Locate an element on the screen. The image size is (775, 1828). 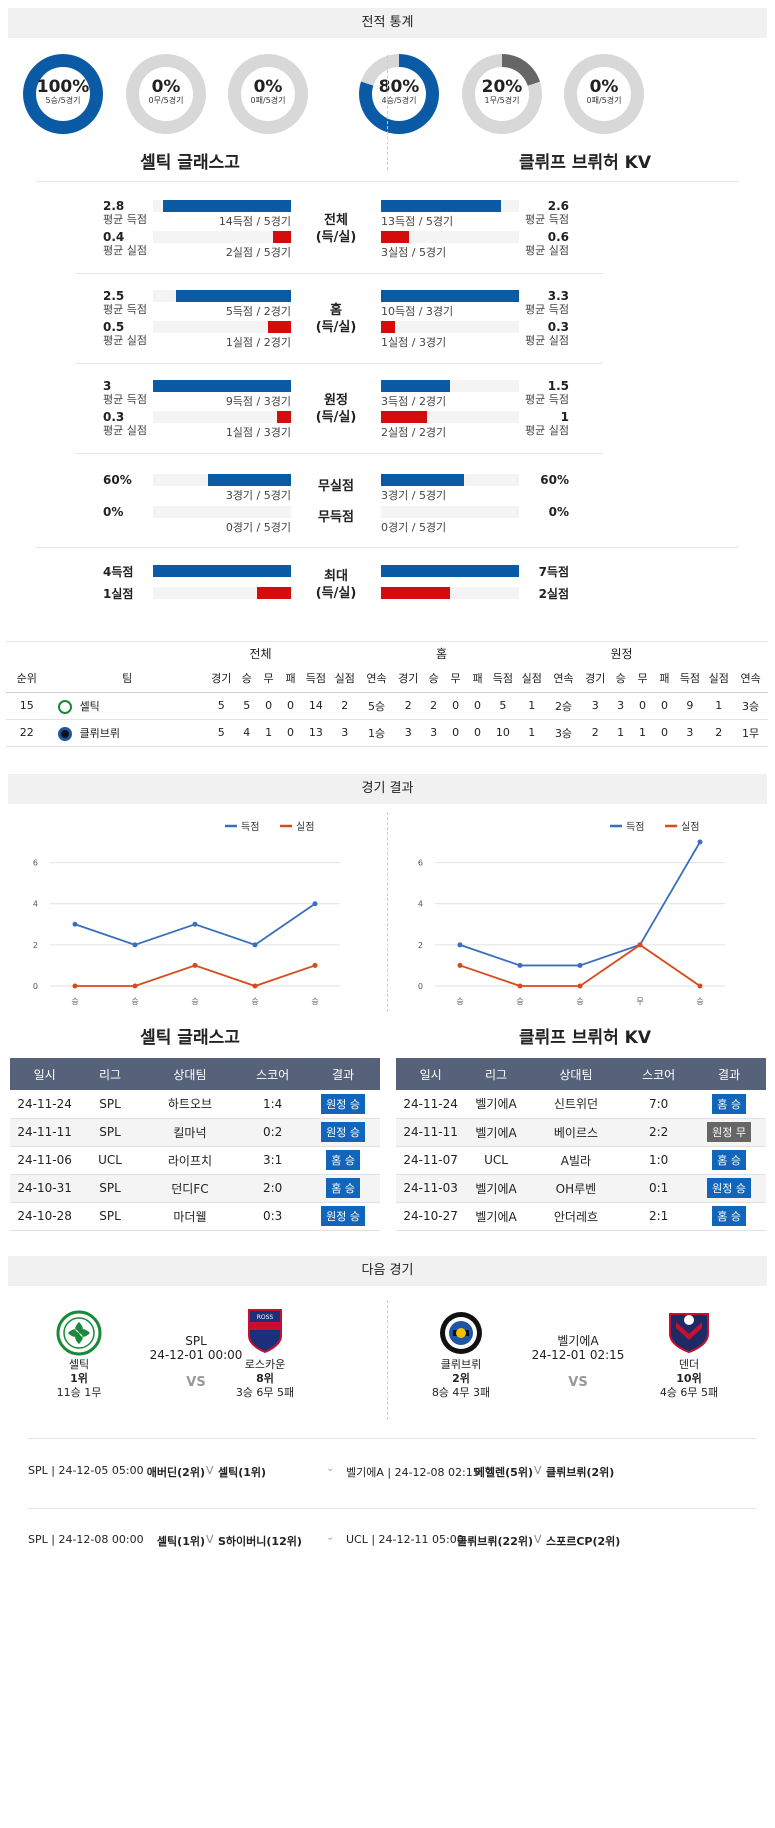
results-row: 24-11-11 벨기에A 베이르스 2:2 원정 무 is located at coordinates (581, 1132).